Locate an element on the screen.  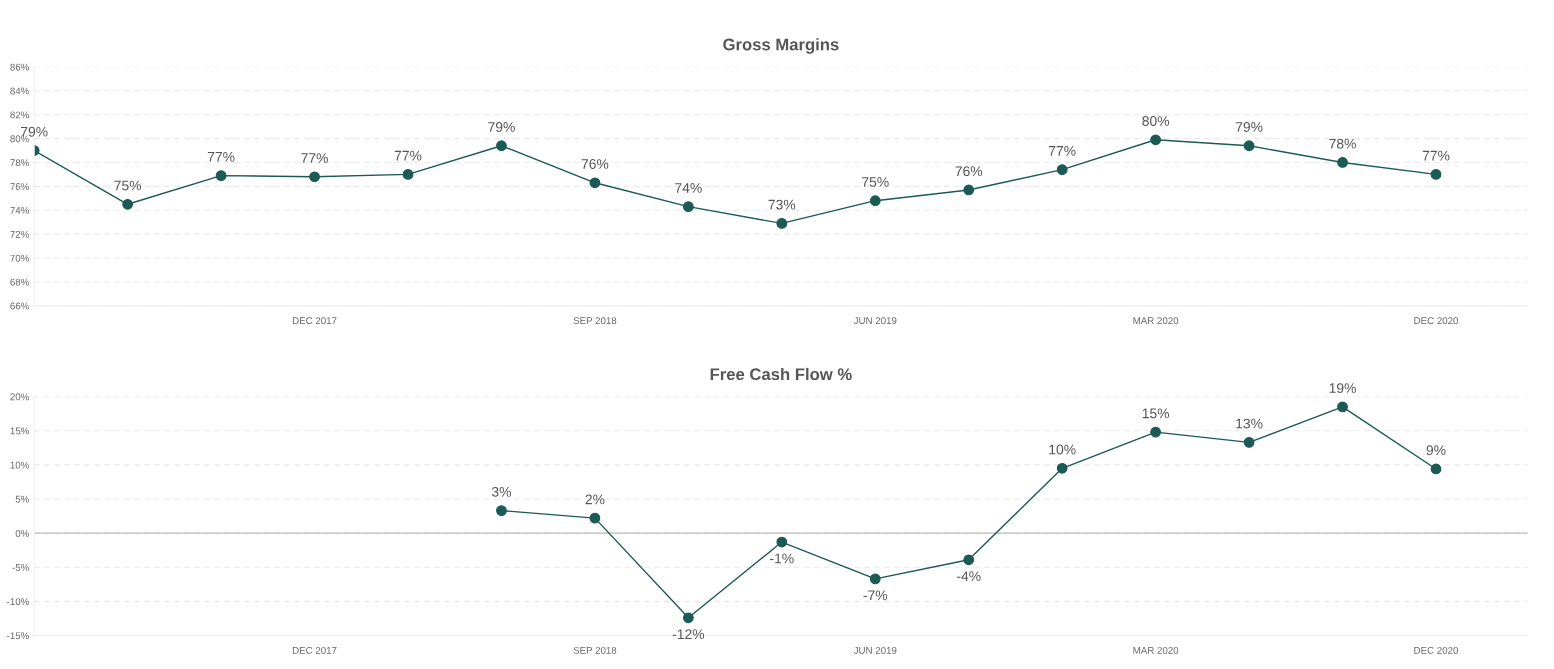
y-tick-label: 74% is located at coordinates (19, 210).